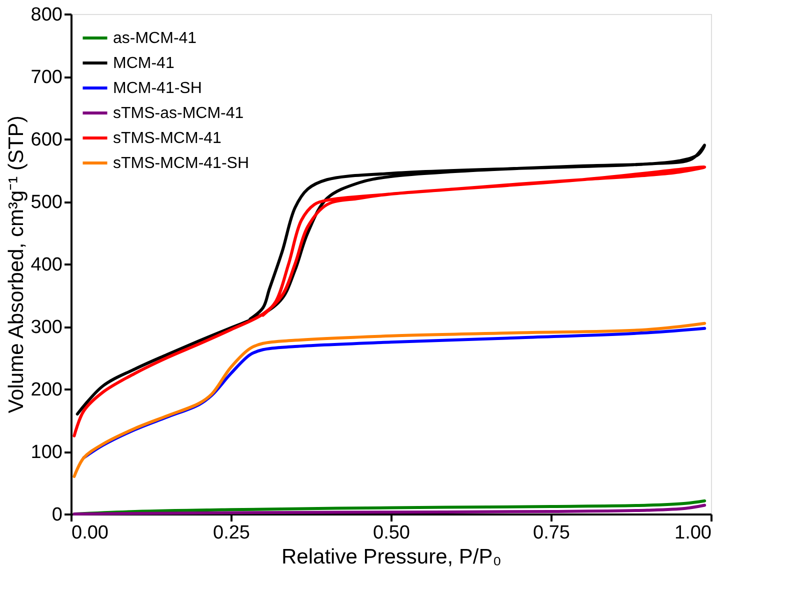  I want to click on x-tick-label: 0.50, so click(391, 533).